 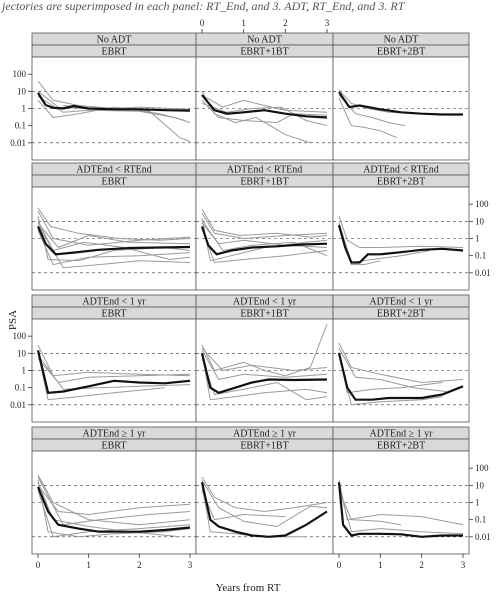 I want to click on x-tick-label: 2, so click(x=285, y=23).